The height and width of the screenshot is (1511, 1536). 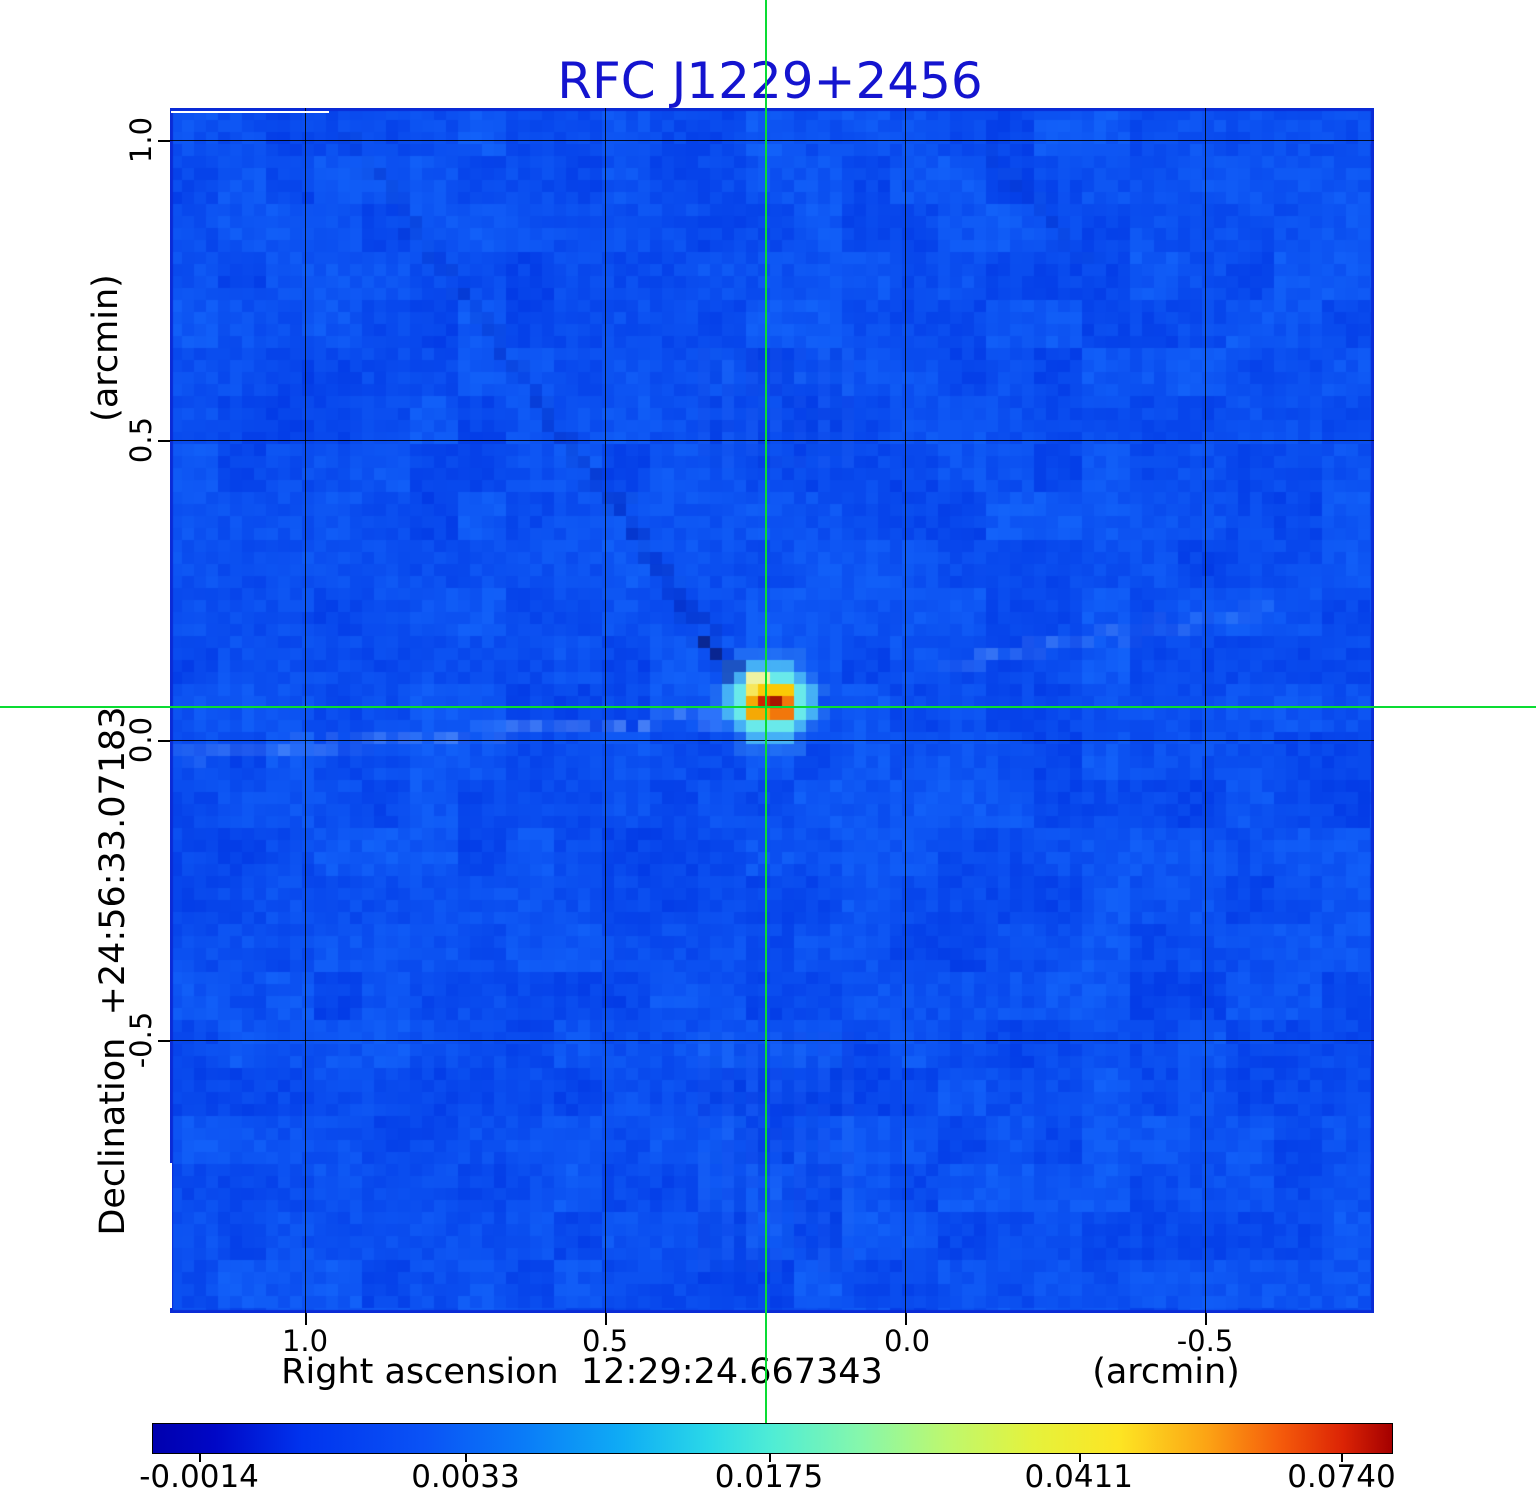 What do you see at coordinates (106, 348) in the screenshot?
I see `y-axis-unit: (arcmin)` at bounding box center [106, 348].